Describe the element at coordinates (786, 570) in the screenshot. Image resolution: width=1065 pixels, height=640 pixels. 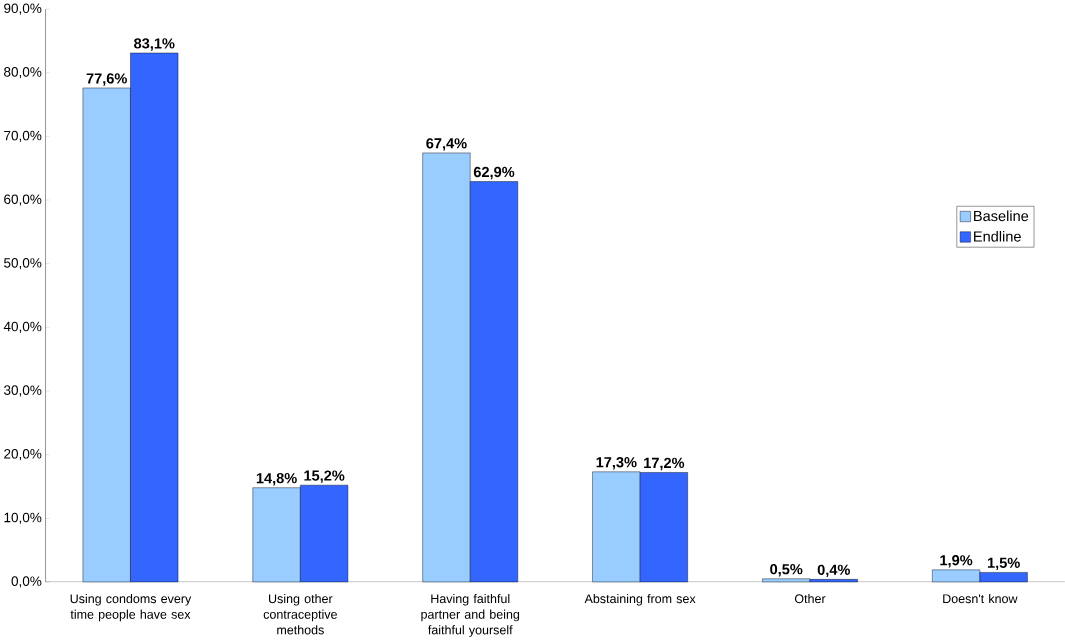
I see `data-label: 0,5%` at that location.